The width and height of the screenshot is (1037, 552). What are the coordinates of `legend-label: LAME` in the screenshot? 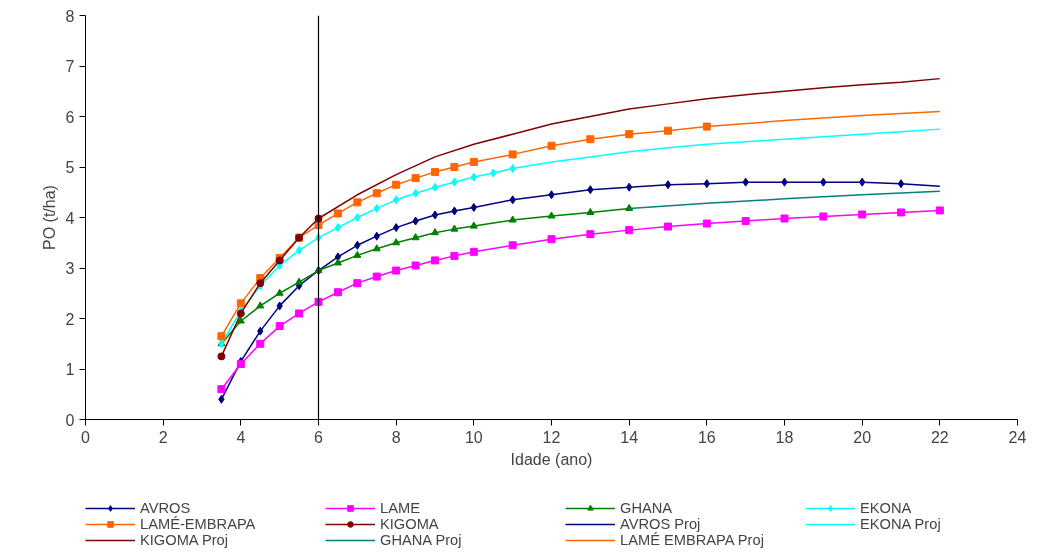 It's located at (400, 508).